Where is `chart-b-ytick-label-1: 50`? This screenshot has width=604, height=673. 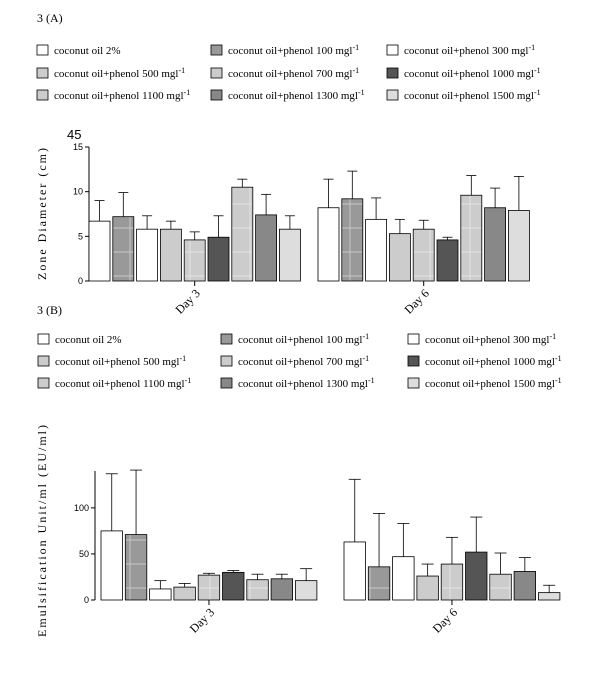 chart-b-ytick-label-1: 50 is located at coordinates (84, 554).